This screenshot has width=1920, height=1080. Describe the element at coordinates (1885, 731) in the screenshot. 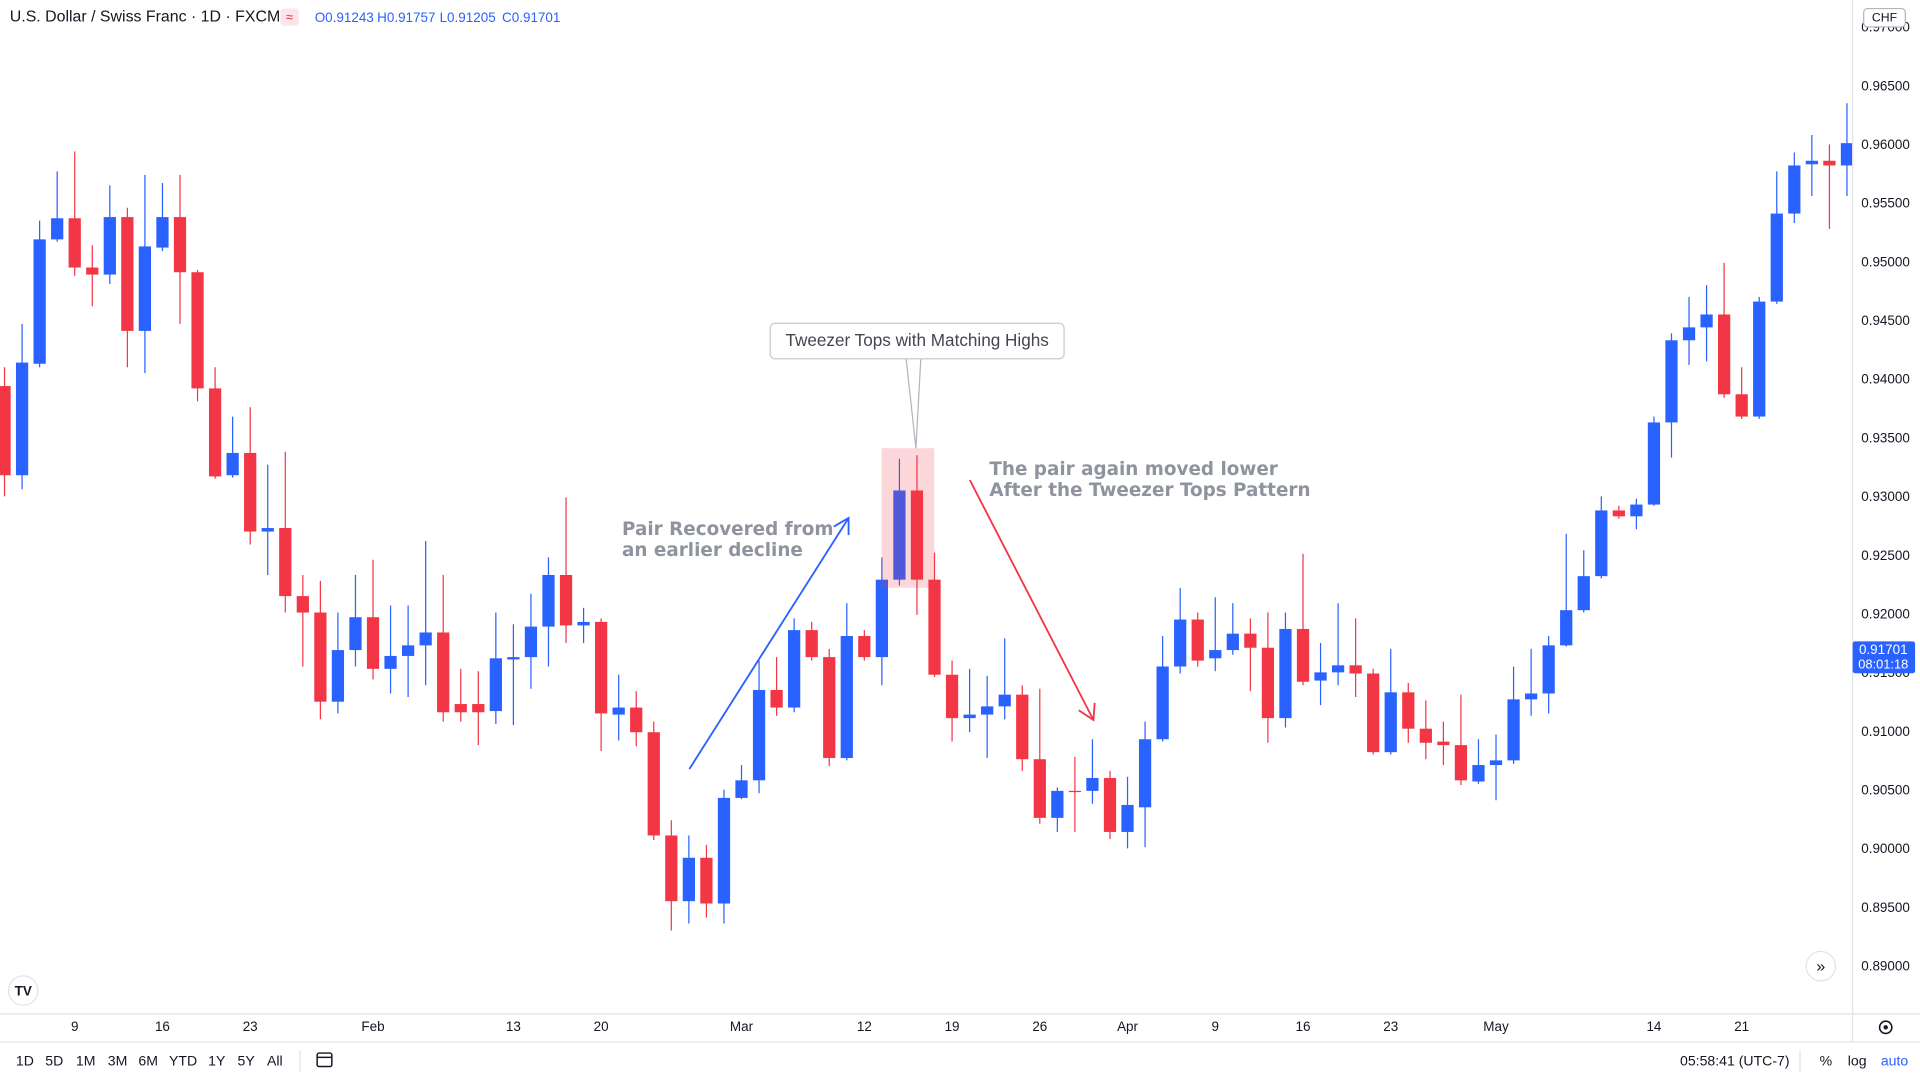

I see `y-tick-label: 0.91000` at that location.